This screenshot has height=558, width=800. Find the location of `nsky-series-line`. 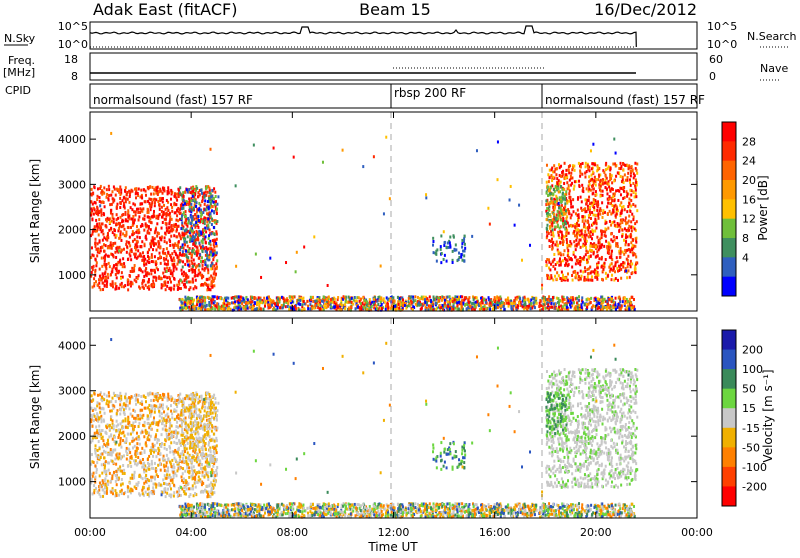

nsky-series-line is located at coordinates (363, 36).